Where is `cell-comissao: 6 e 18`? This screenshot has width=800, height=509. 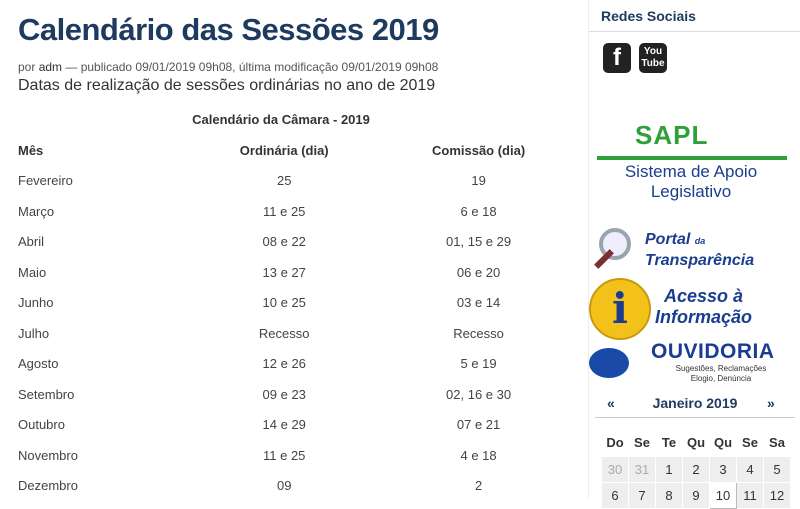
cell-comissao: 6 e 18 is located at coordinates (478, 211).